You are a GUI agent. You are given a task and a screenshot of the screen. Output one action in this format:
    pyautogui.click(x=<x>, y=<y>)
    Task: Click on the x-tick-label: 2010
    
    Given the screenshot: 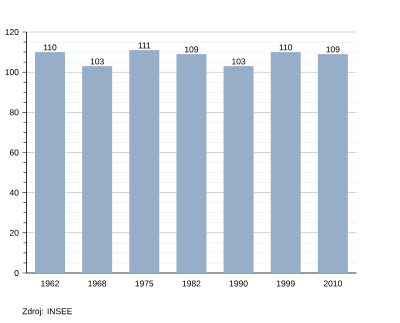 What is the action you would take?
    pyautogui.click(x=333, y=283)
    